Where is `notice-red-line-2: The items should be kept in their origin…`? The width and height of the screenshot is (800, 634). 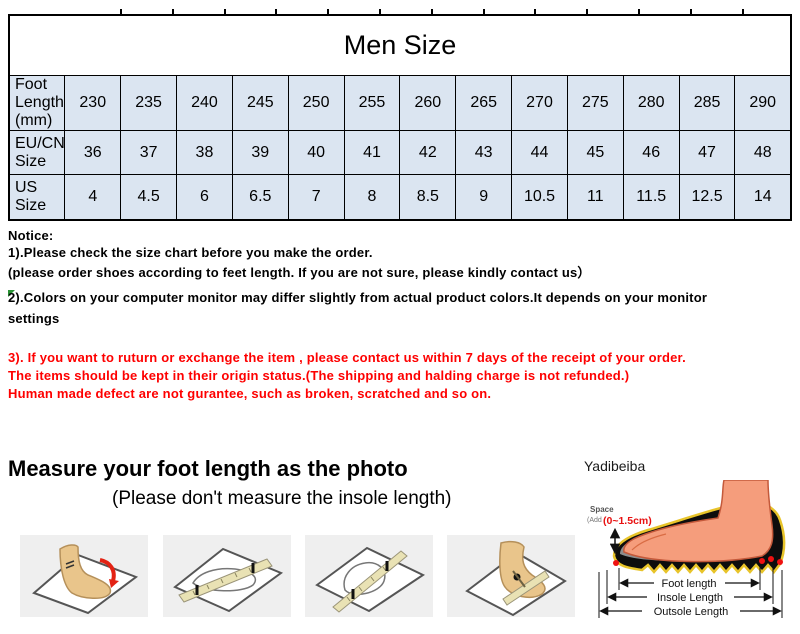
notice-red-line-2: The items should be kept in their origin… is located at coordinates (319, 375).